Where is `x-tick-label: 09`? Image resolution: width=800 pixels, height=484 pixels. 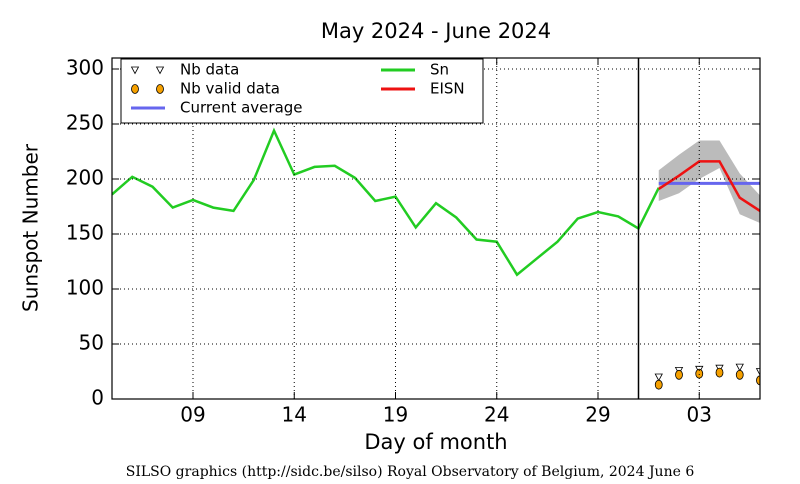
x-tick-label: 09 is located at coordinates (192, 415).